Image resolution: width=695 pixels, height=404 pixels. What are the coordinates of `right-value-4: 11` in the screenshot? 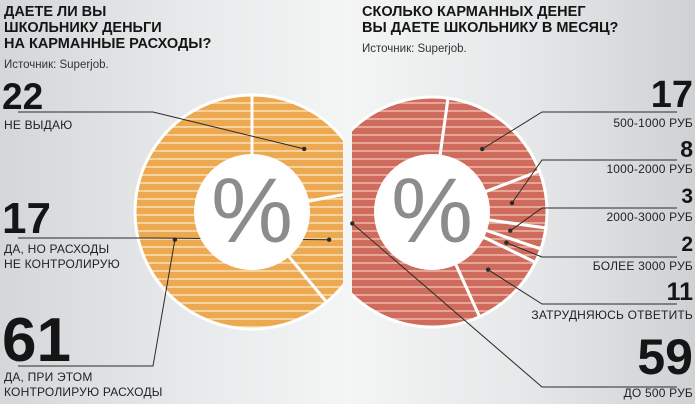 It's located at (679, 292).